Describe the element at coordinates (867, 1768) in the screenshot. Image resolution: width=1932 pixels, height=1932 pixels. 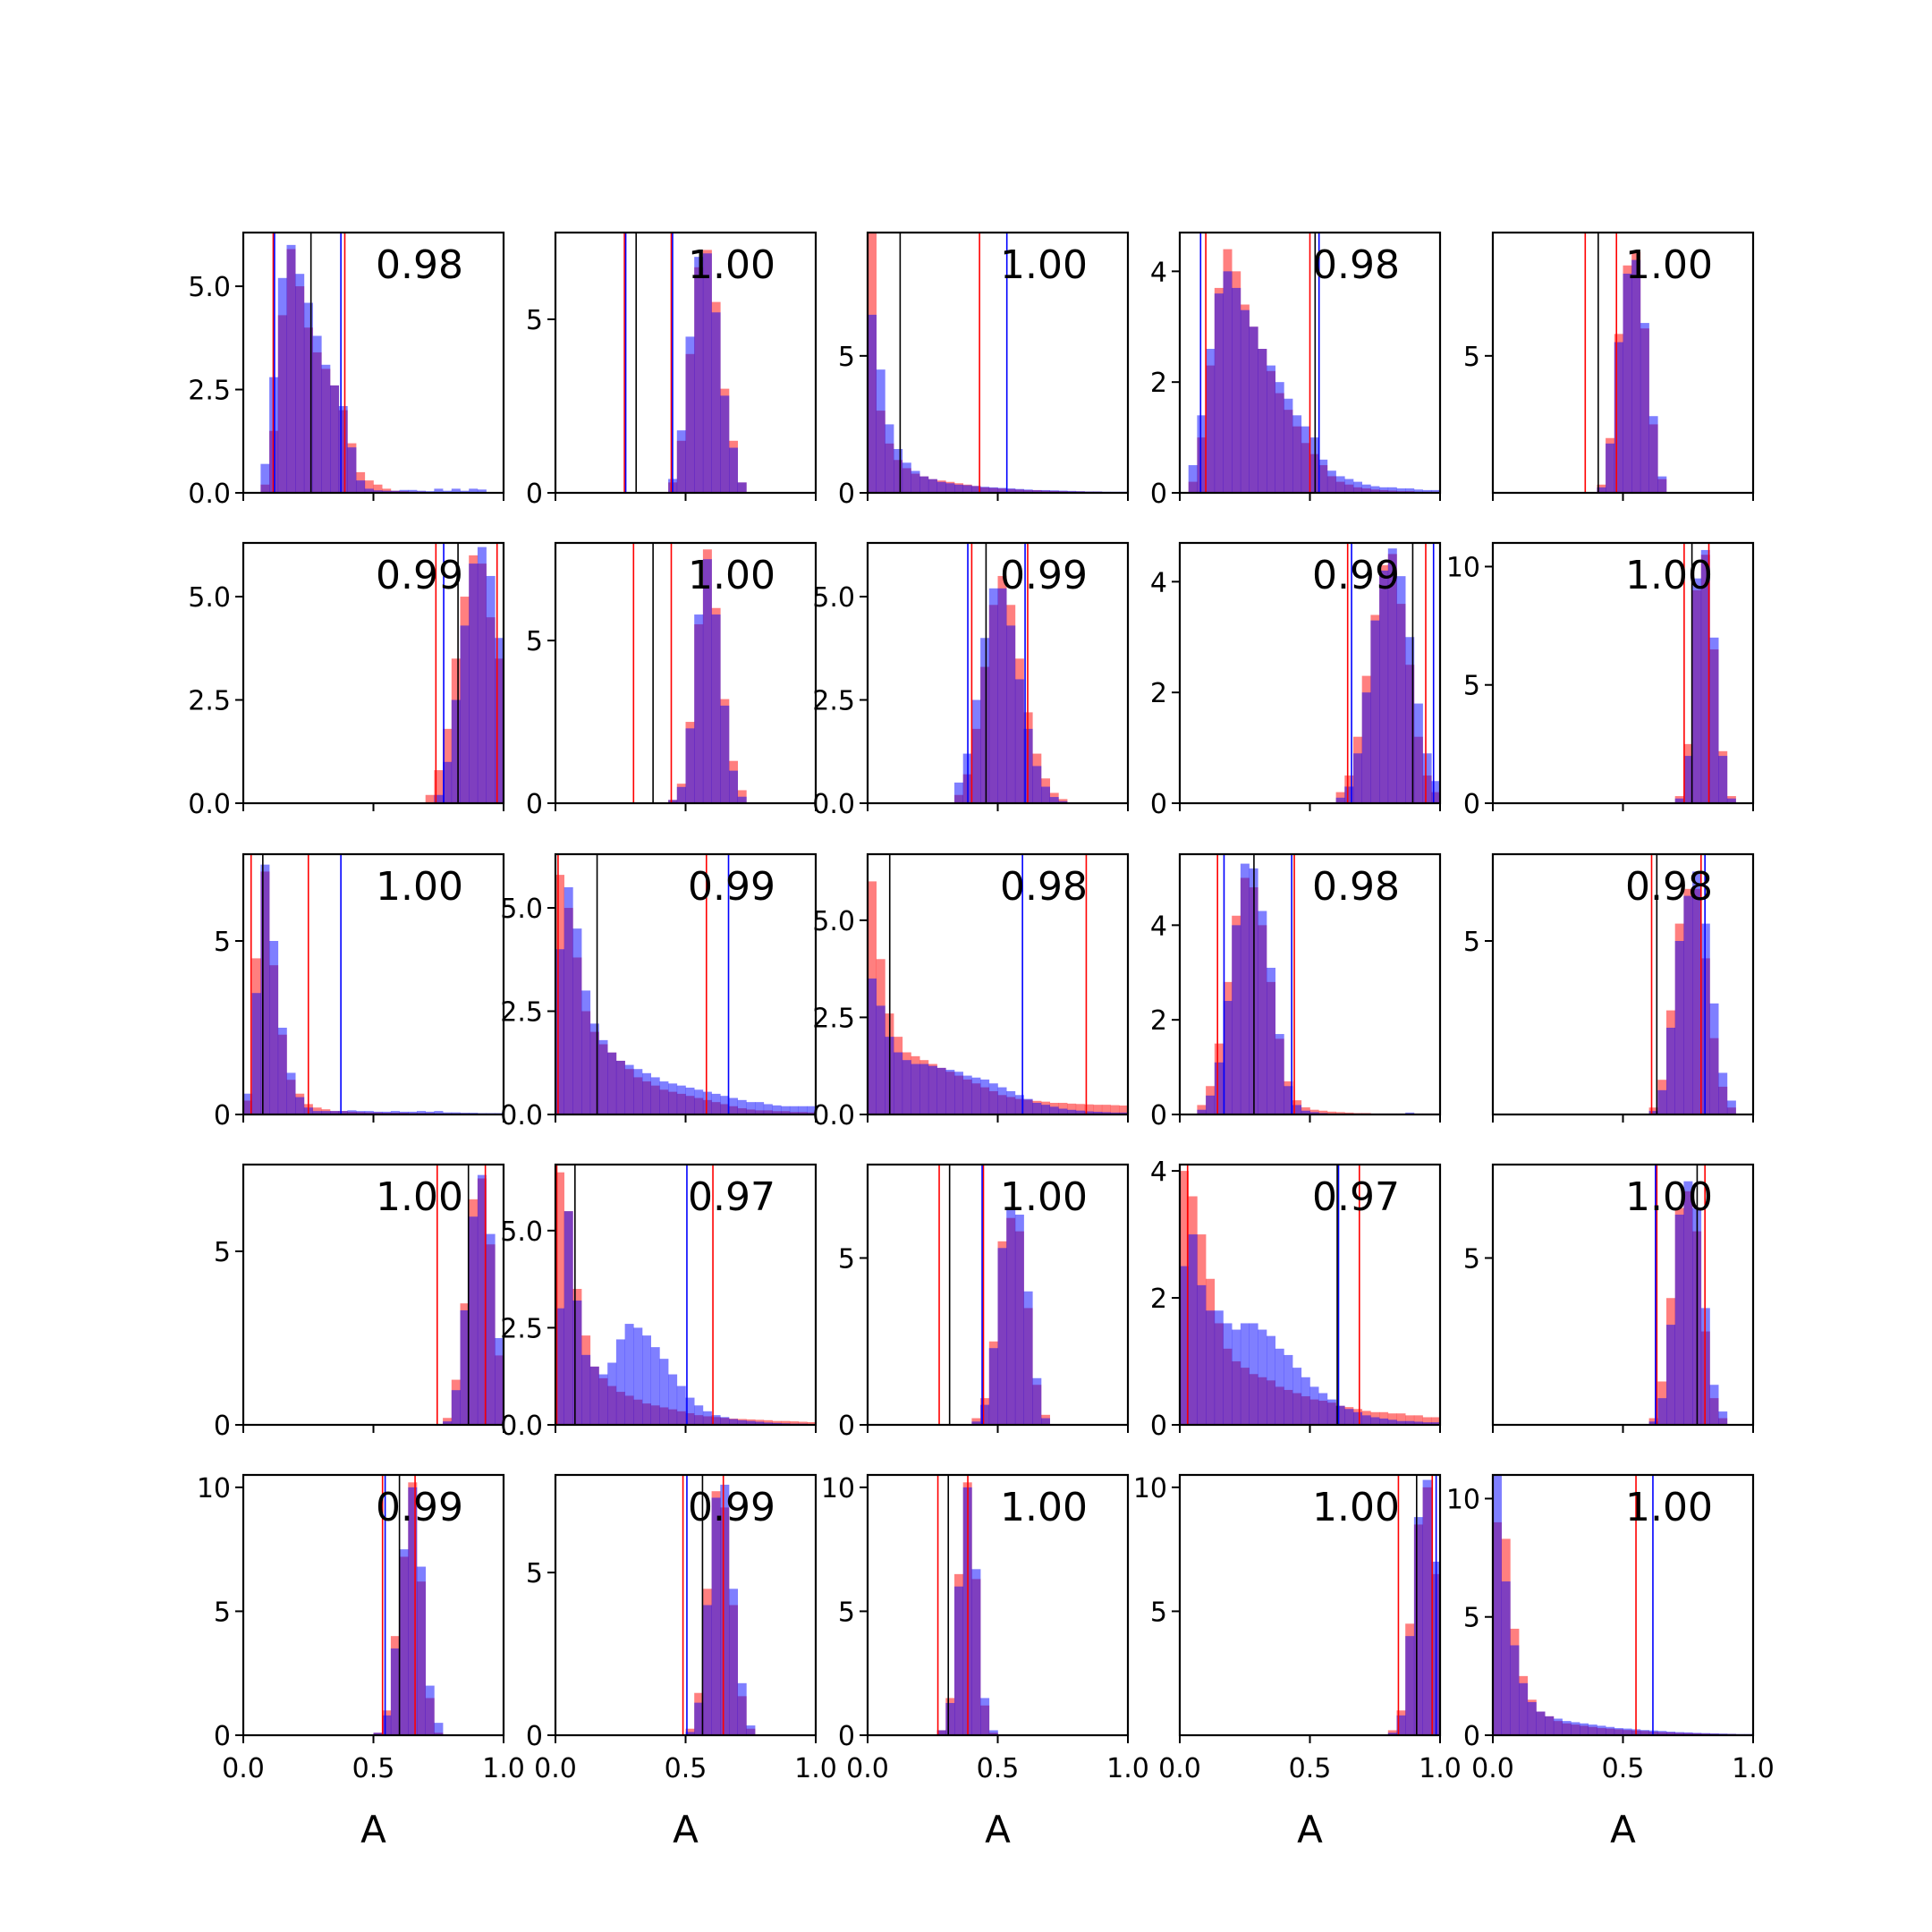
I see `x-tick-label: 0.0` at that location.